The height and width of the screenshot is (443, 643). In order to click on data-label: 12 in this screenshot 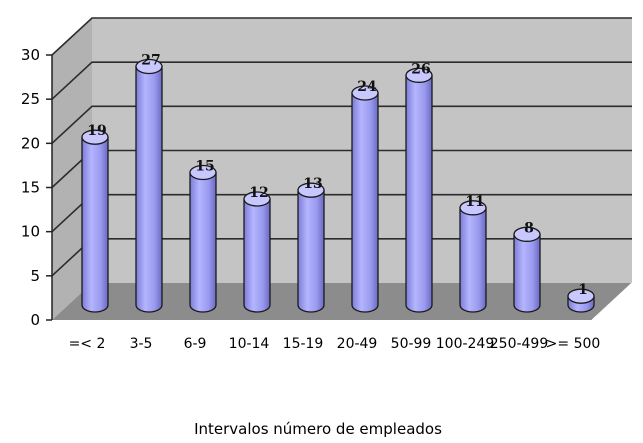, I will do `click(258, 193)`.